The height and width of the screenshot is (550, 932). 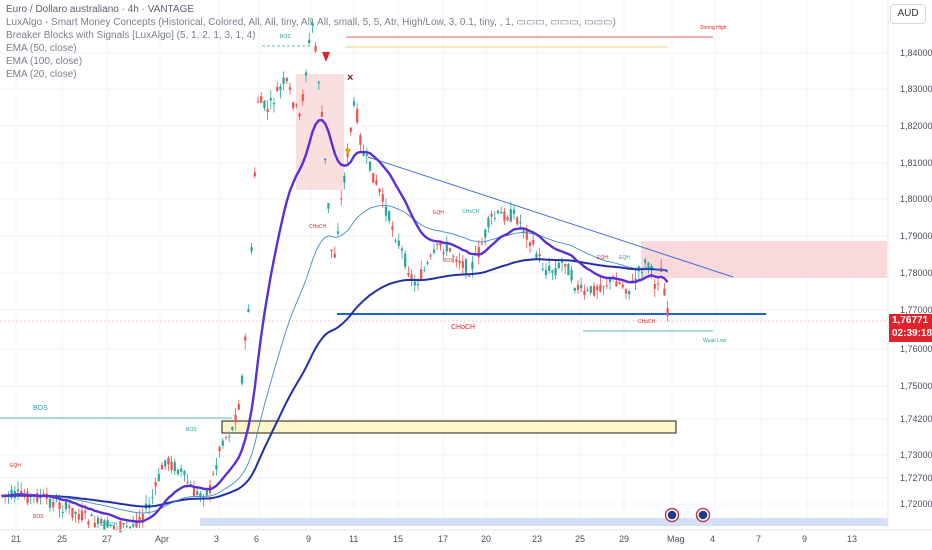 What do you see at coordinates (912, 333) in the screenshot?
I see `bar-countdown: 02:39:18` at bounding box center [912, 333].